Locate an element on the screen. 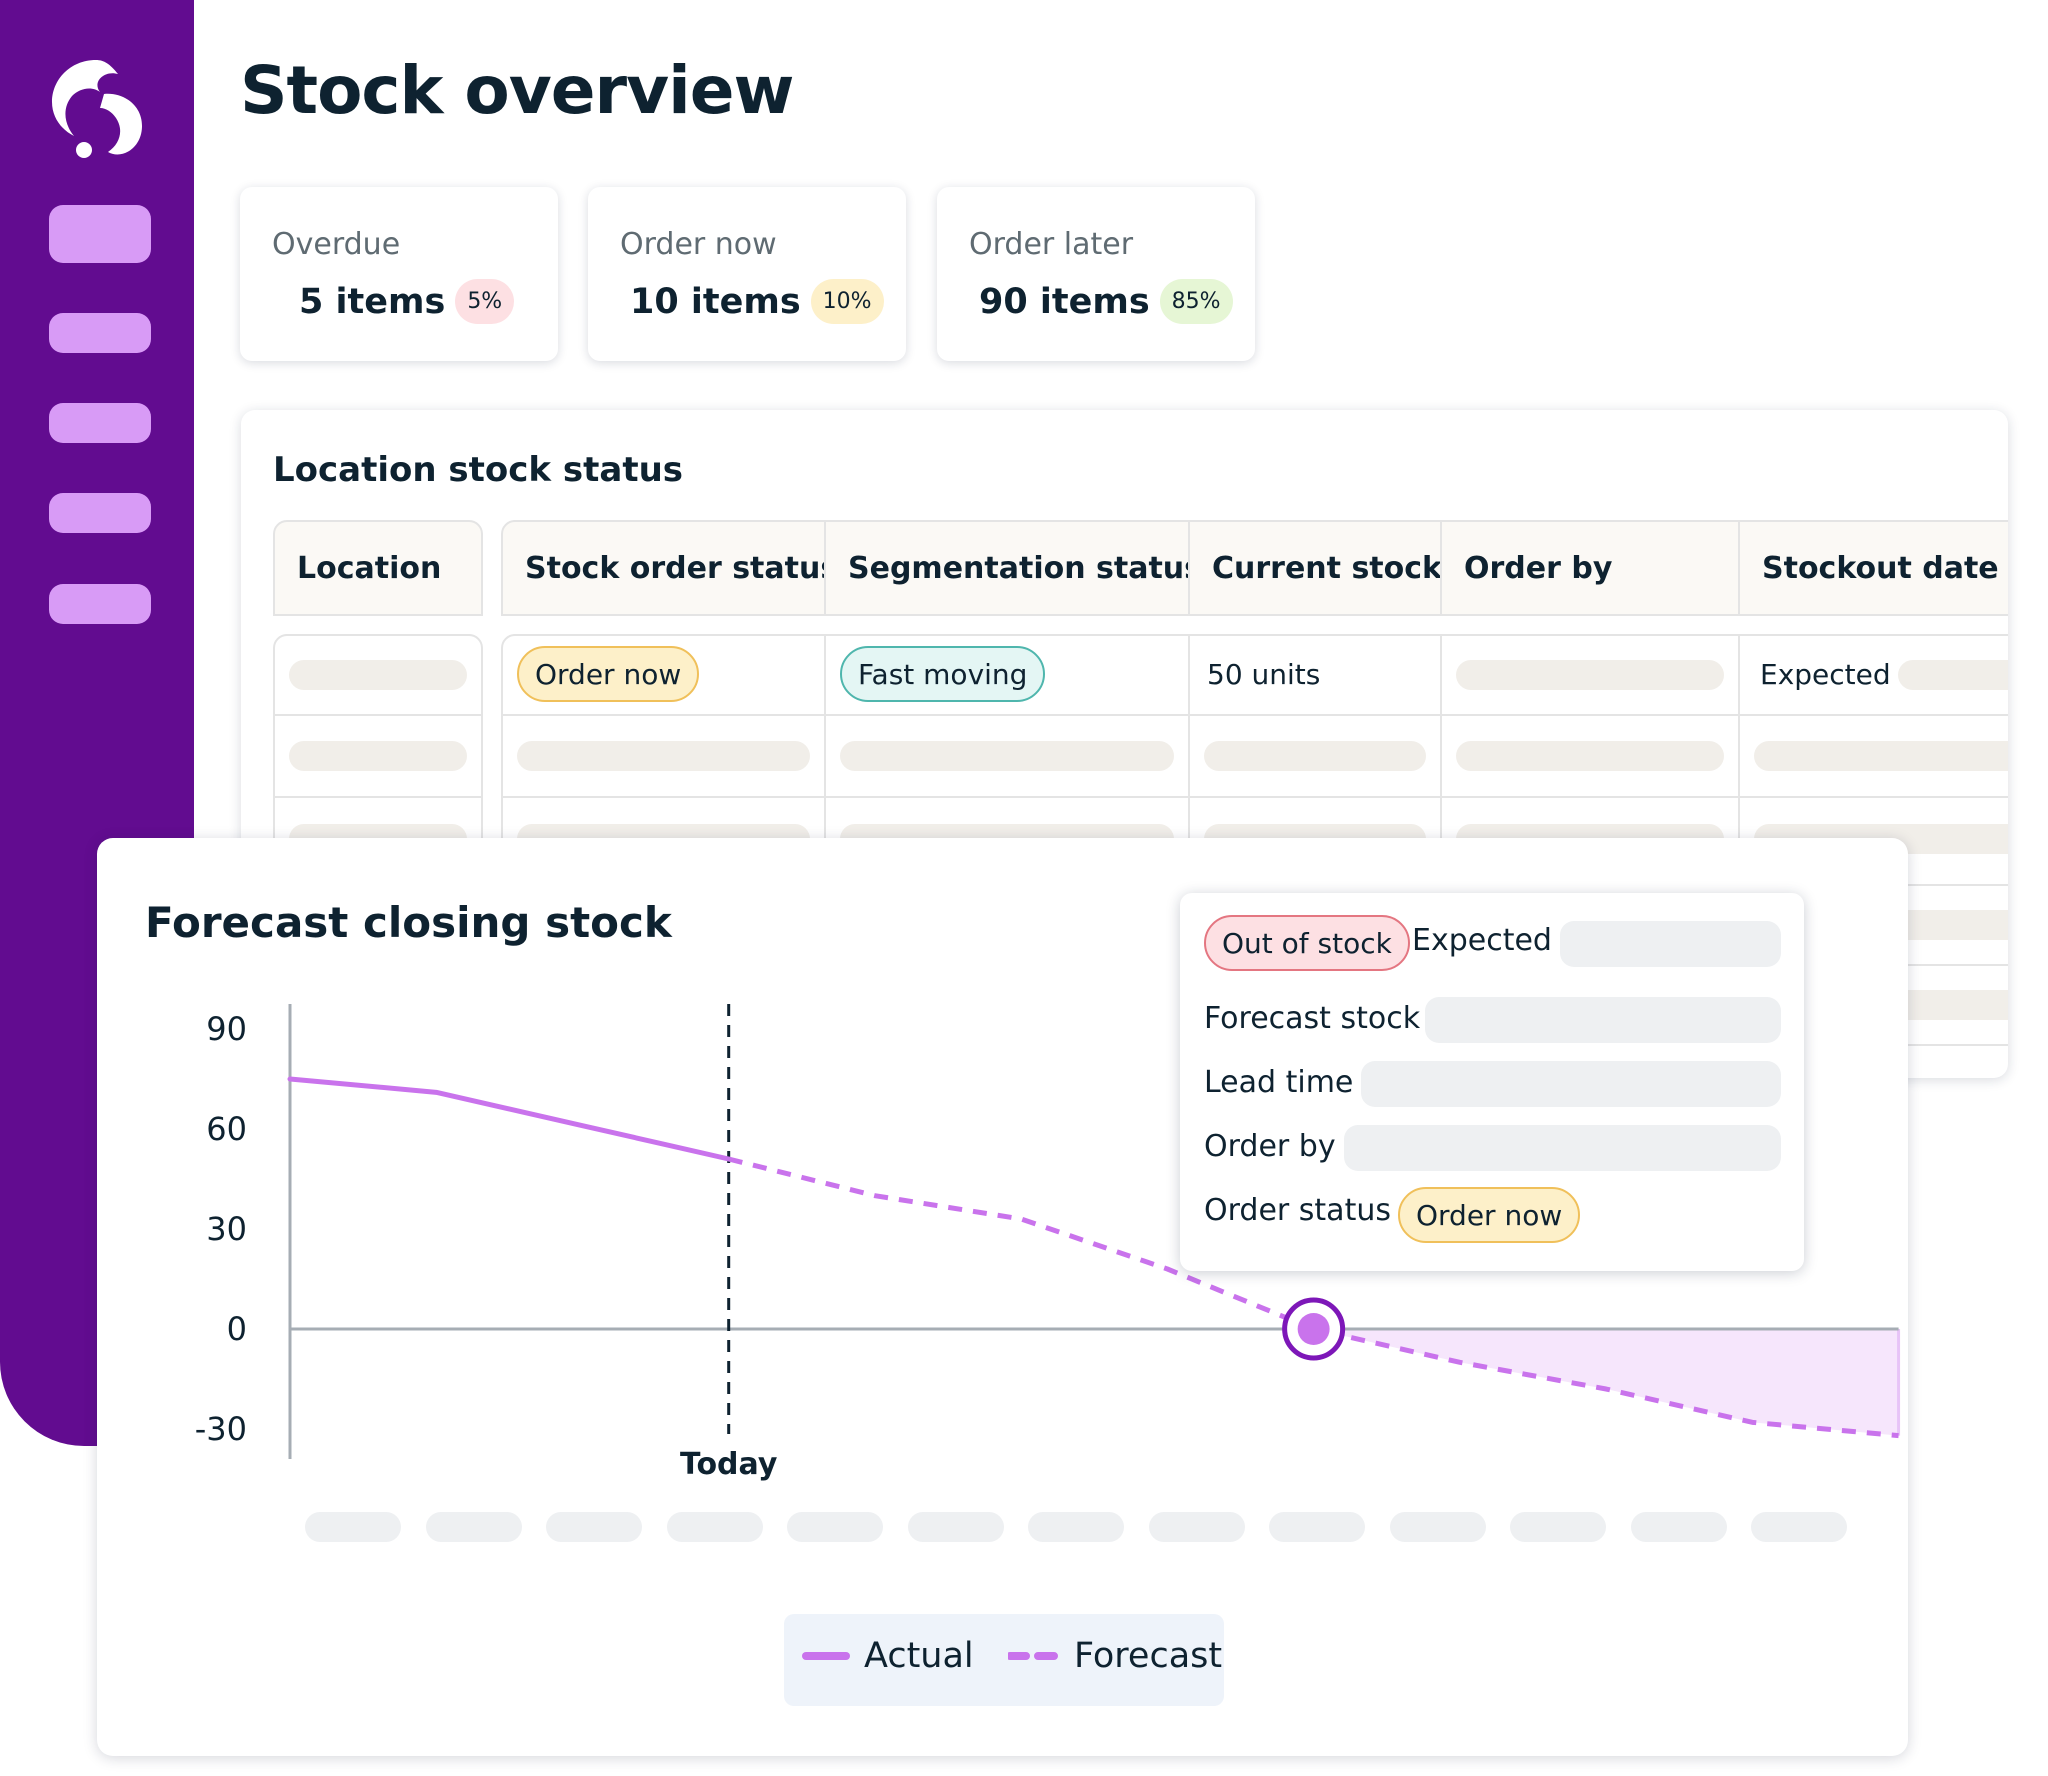 The width and height of the screenshot is (2048, 1776). current-stock-value: 50 units is located at coordinates (1264, 674).